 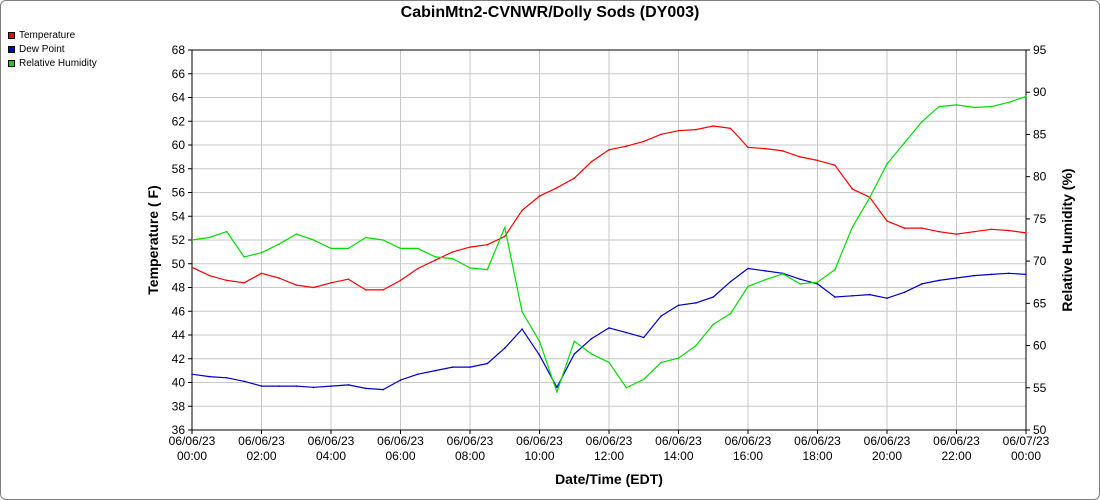 I want to click on legend-label-temperature: Temperature, so click(x=47, y=35).